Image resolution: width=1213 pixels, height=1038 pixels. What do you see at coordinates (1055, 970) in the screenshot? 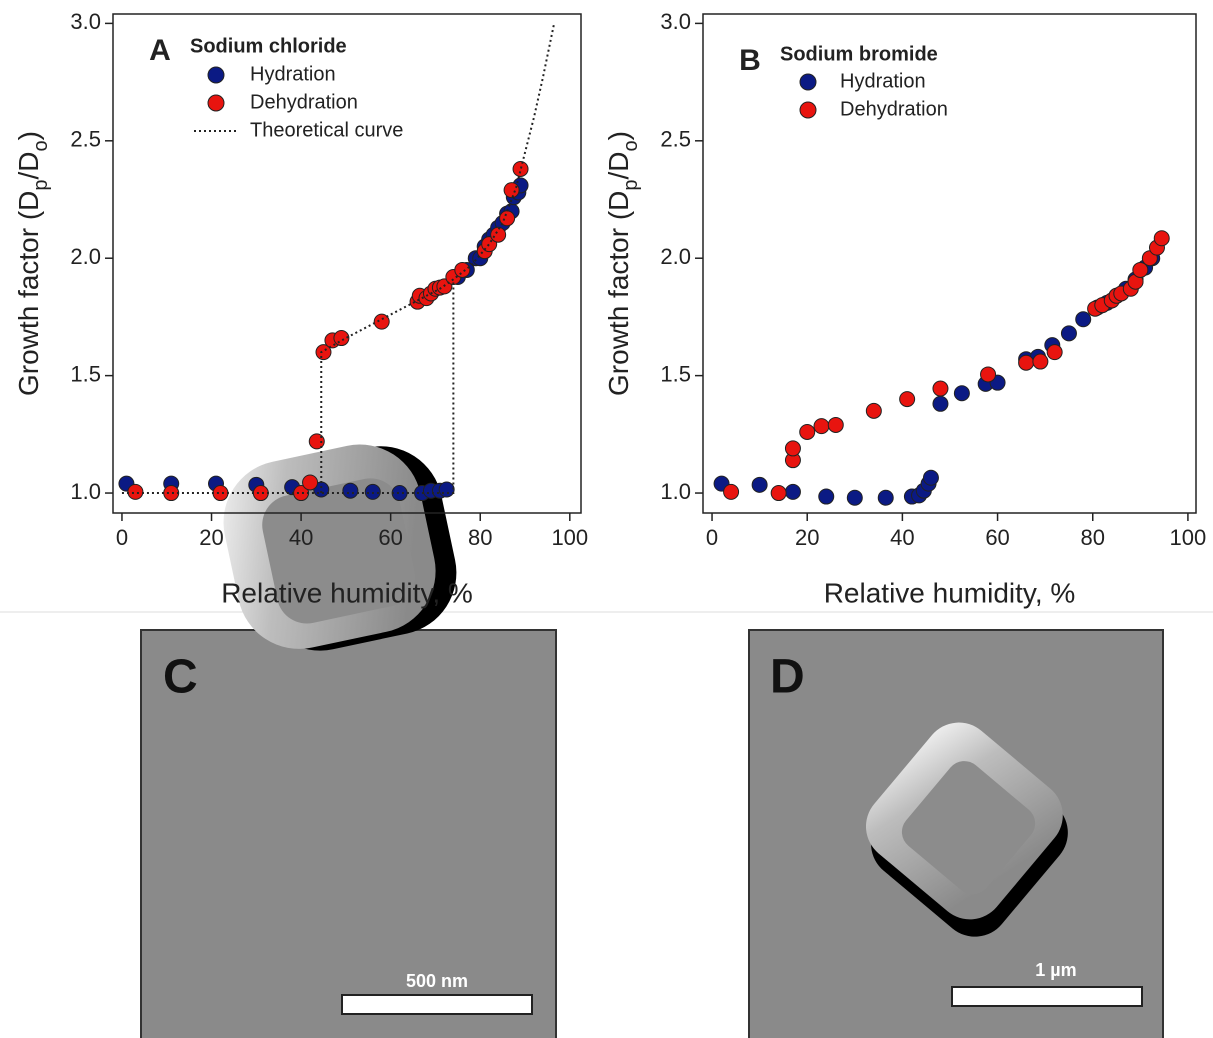
I see `scale-bar-label: 1 µm` at bounding box center [1055, 970].